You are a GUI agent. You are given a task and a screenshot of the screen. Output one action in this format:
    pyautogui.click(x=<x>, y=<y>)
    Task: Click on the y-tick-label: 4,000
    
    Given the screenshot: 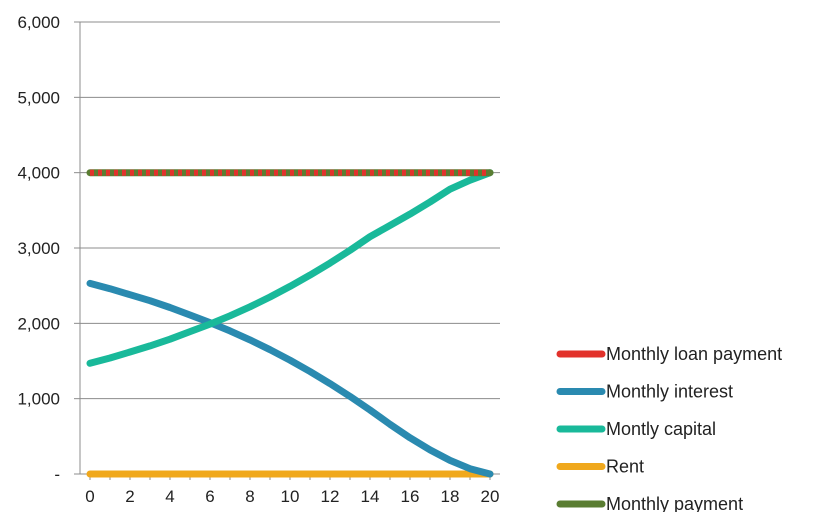 What is the action you would take?
    pyautogui.click(x=38, y=173)
    